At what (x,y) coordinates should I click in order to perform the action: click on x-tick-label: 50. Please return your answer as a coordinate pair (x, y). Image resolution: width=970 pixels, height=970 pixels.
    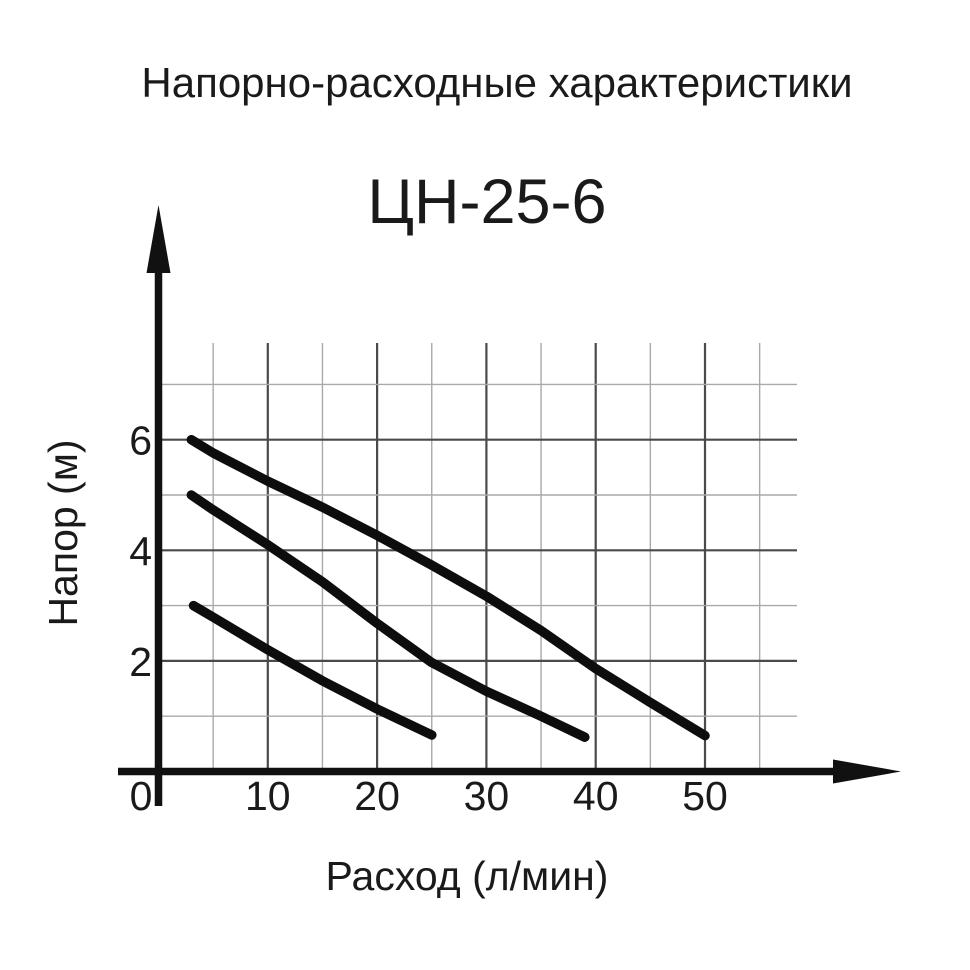
    Looking at the image, I should click on (705, 796).